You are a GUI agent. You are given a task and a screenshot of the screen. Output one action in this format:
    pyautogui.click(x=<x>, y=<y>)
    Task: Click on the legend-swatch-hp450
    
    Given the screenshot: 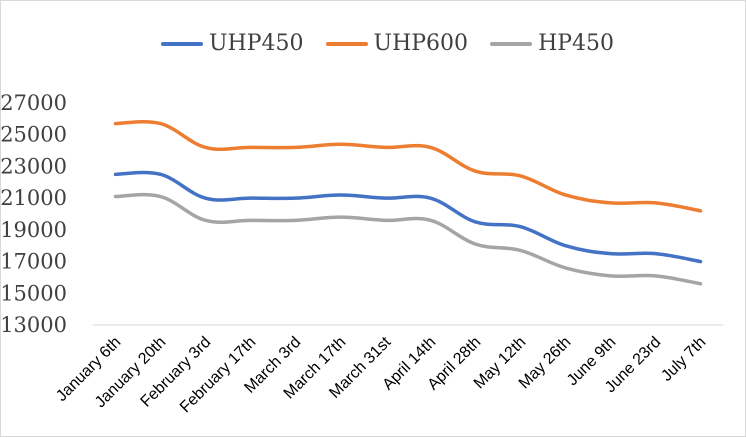 What is the action you would take?
    pyautogui.click(x=511, y=43)
    